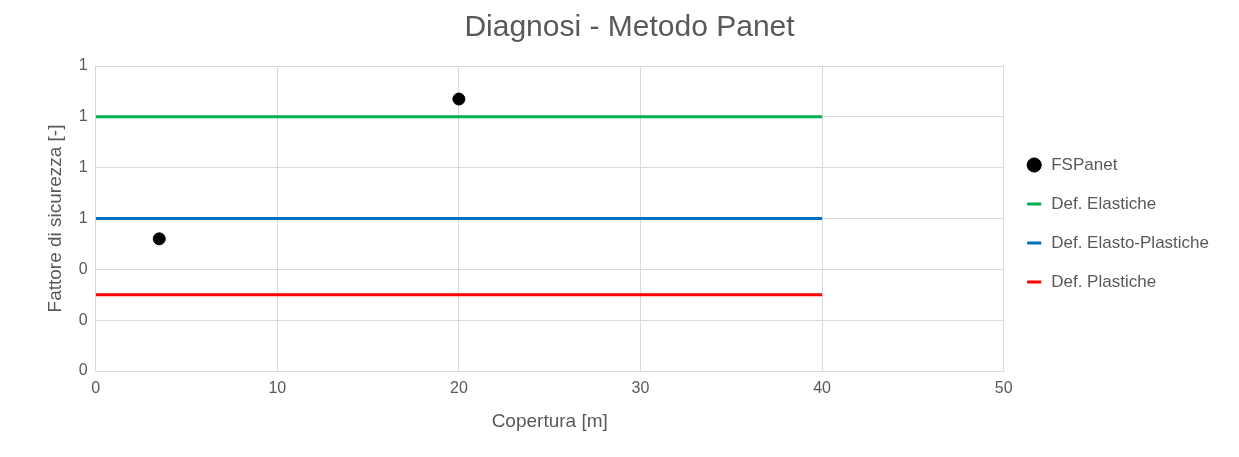  What do you see at coordinates (1084, 164) in the screenshot?
I see `legend-label: FSPanet` at bounding box center [1084, 164].